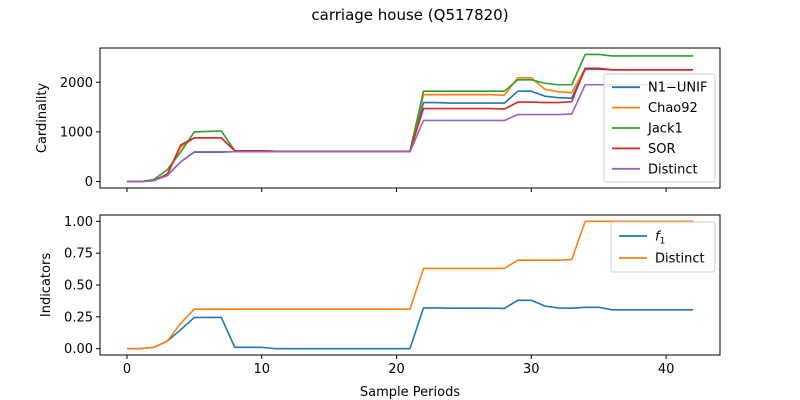  I want to click on y-tick-label: 0.00, so click(78, 349).